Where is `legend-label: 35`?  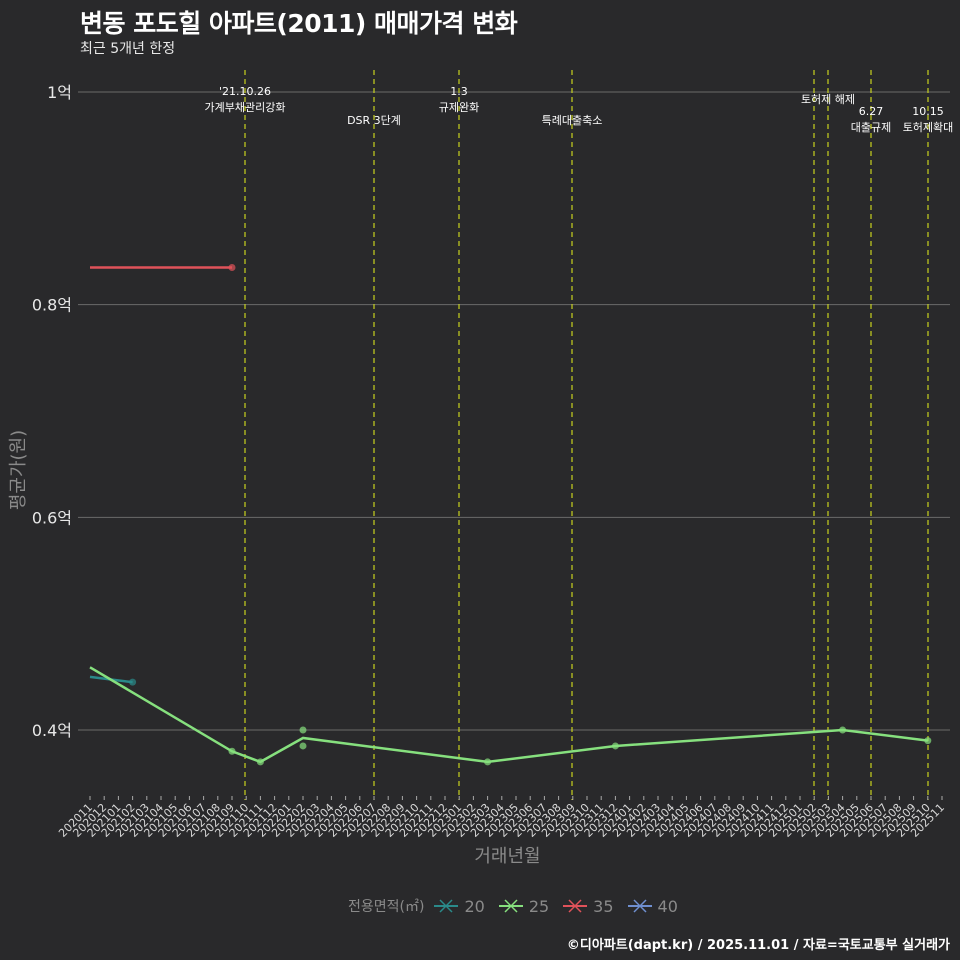 legend-label: 35 is located at coordinates (603, 906).